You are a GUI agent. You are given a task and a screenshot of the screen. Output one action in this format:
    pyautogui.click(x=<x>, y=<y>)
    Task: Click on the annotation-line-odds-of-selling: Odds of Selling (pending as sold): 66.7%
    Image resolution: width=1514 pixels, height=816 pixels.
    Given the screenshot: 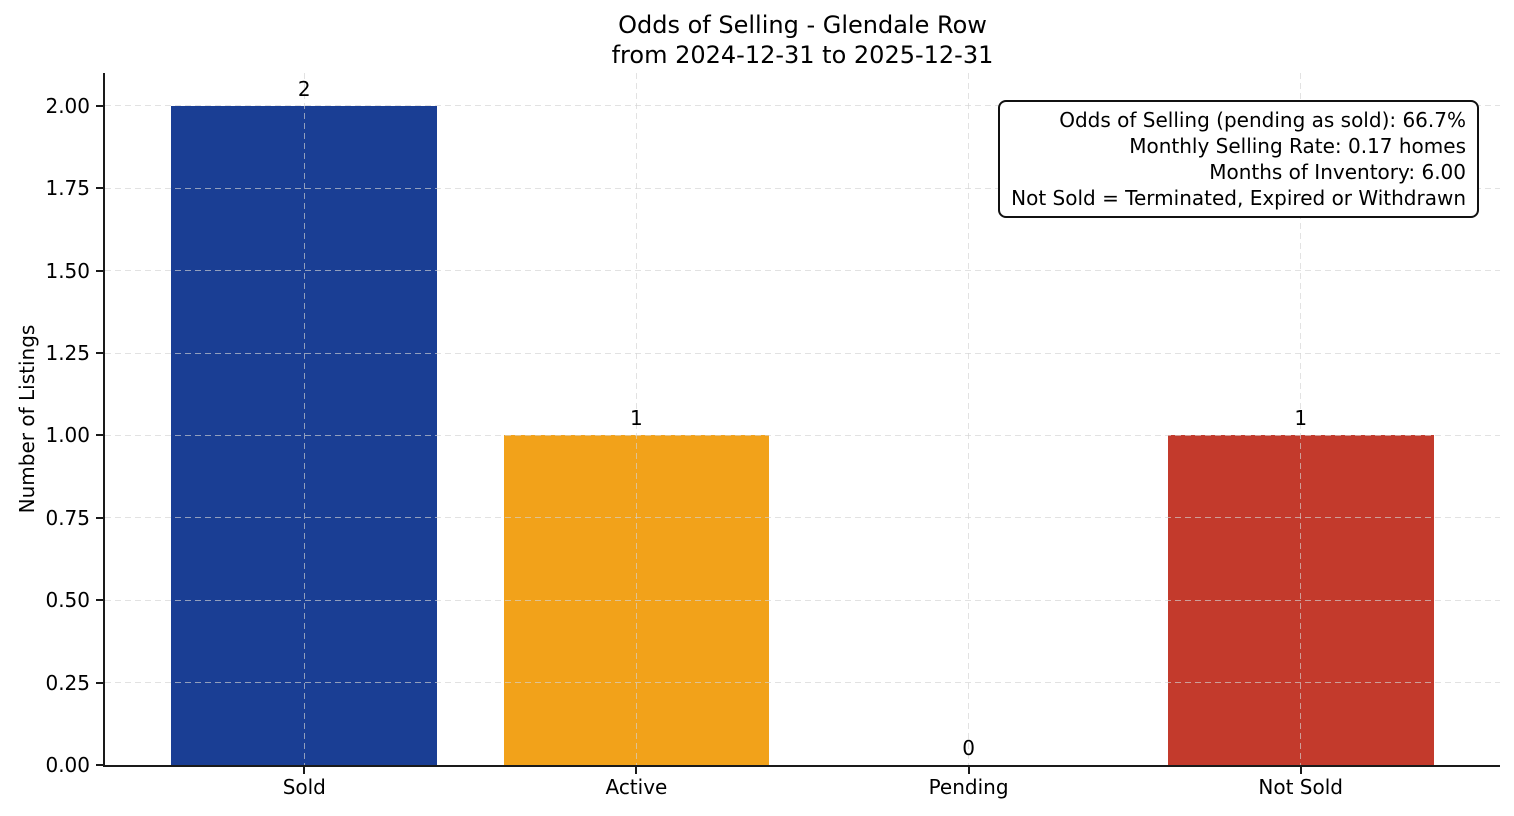 What is the action you would take?
    pyautogui.click(x=1262, y=120)
    